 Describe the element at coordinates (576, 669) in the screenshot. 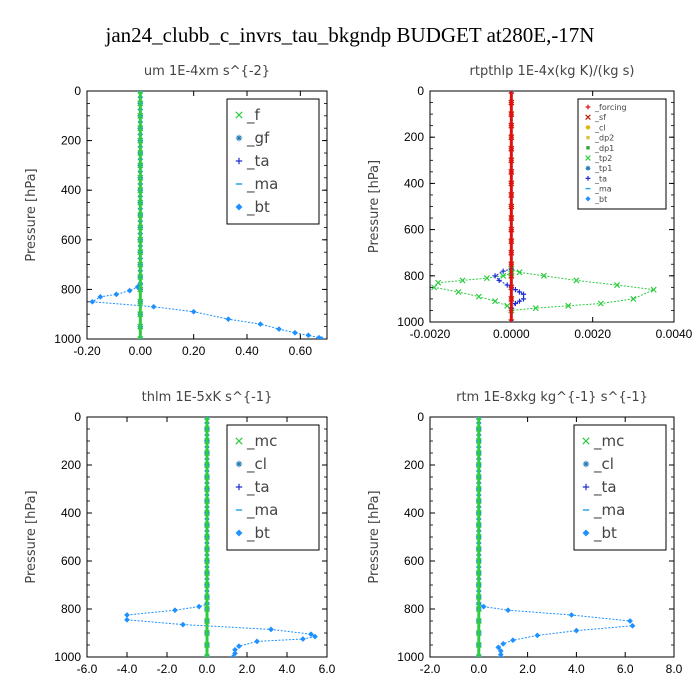

I see `x-tick-label: 4.0` at that location.